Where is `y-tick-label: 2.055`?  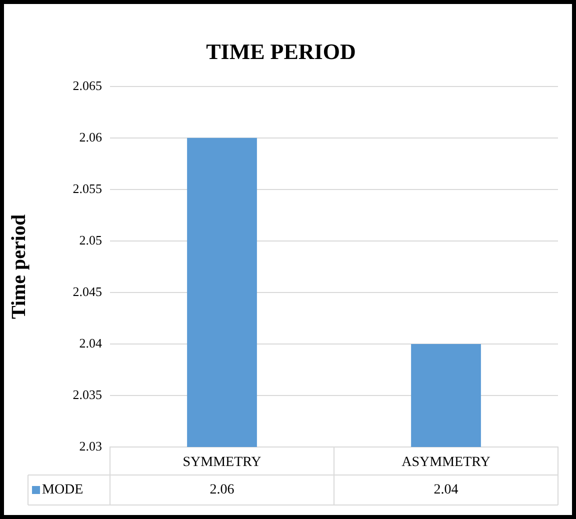
y-tick-label: 2.055 is located at coordinates (87, 188).